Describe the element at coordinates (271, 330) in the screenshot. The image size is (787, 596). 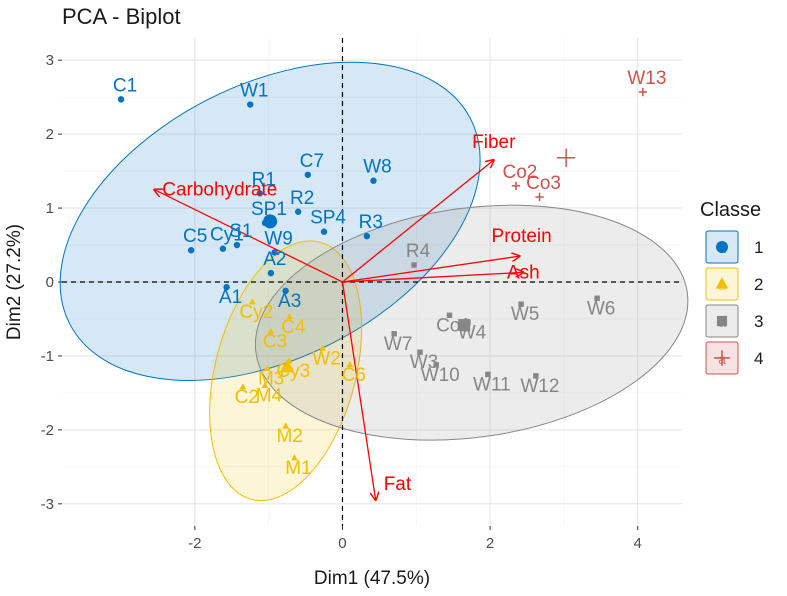
I see `point-c3` at that location.